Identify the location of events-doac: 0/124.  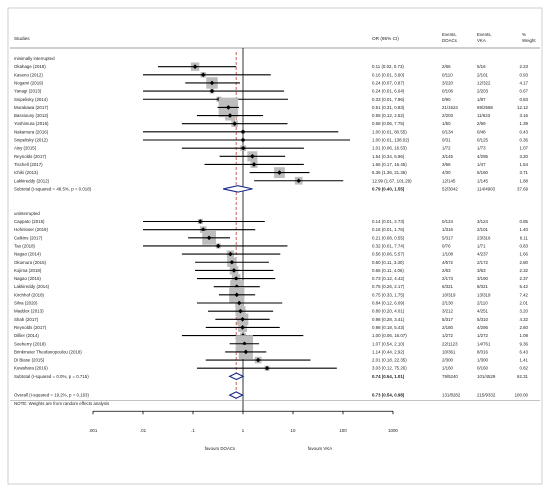
(448, 221).